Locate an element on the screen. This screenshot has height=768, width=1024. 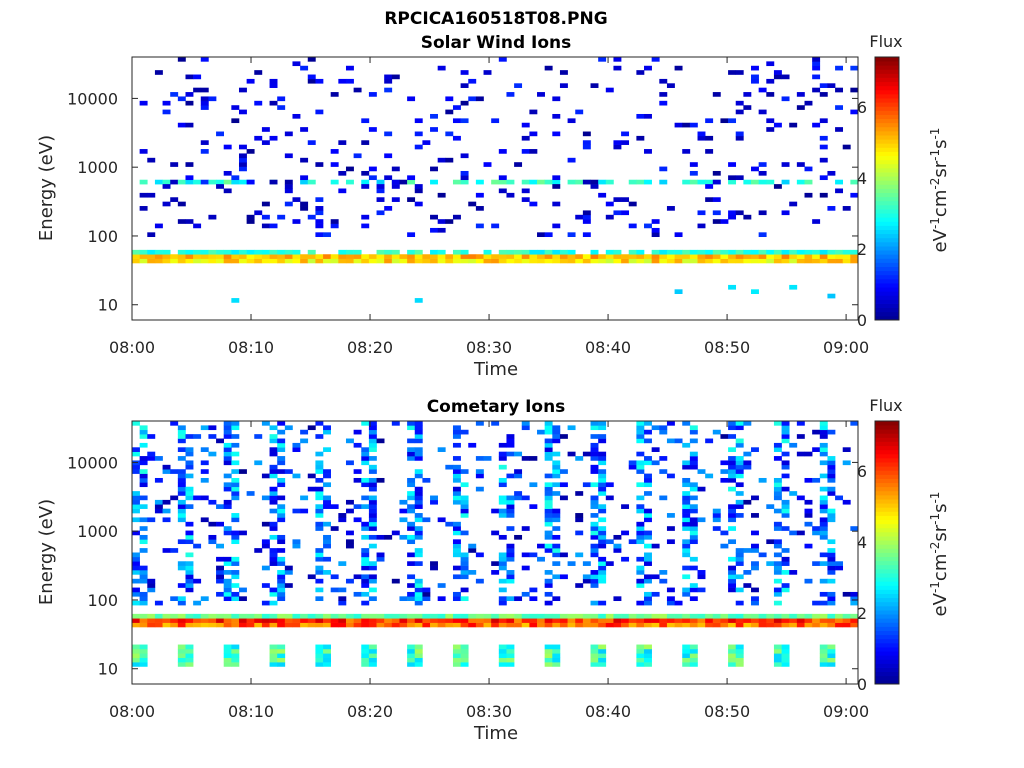
solar-wind-ylabel: Energy (eV) is located at coordinates (46, 188).